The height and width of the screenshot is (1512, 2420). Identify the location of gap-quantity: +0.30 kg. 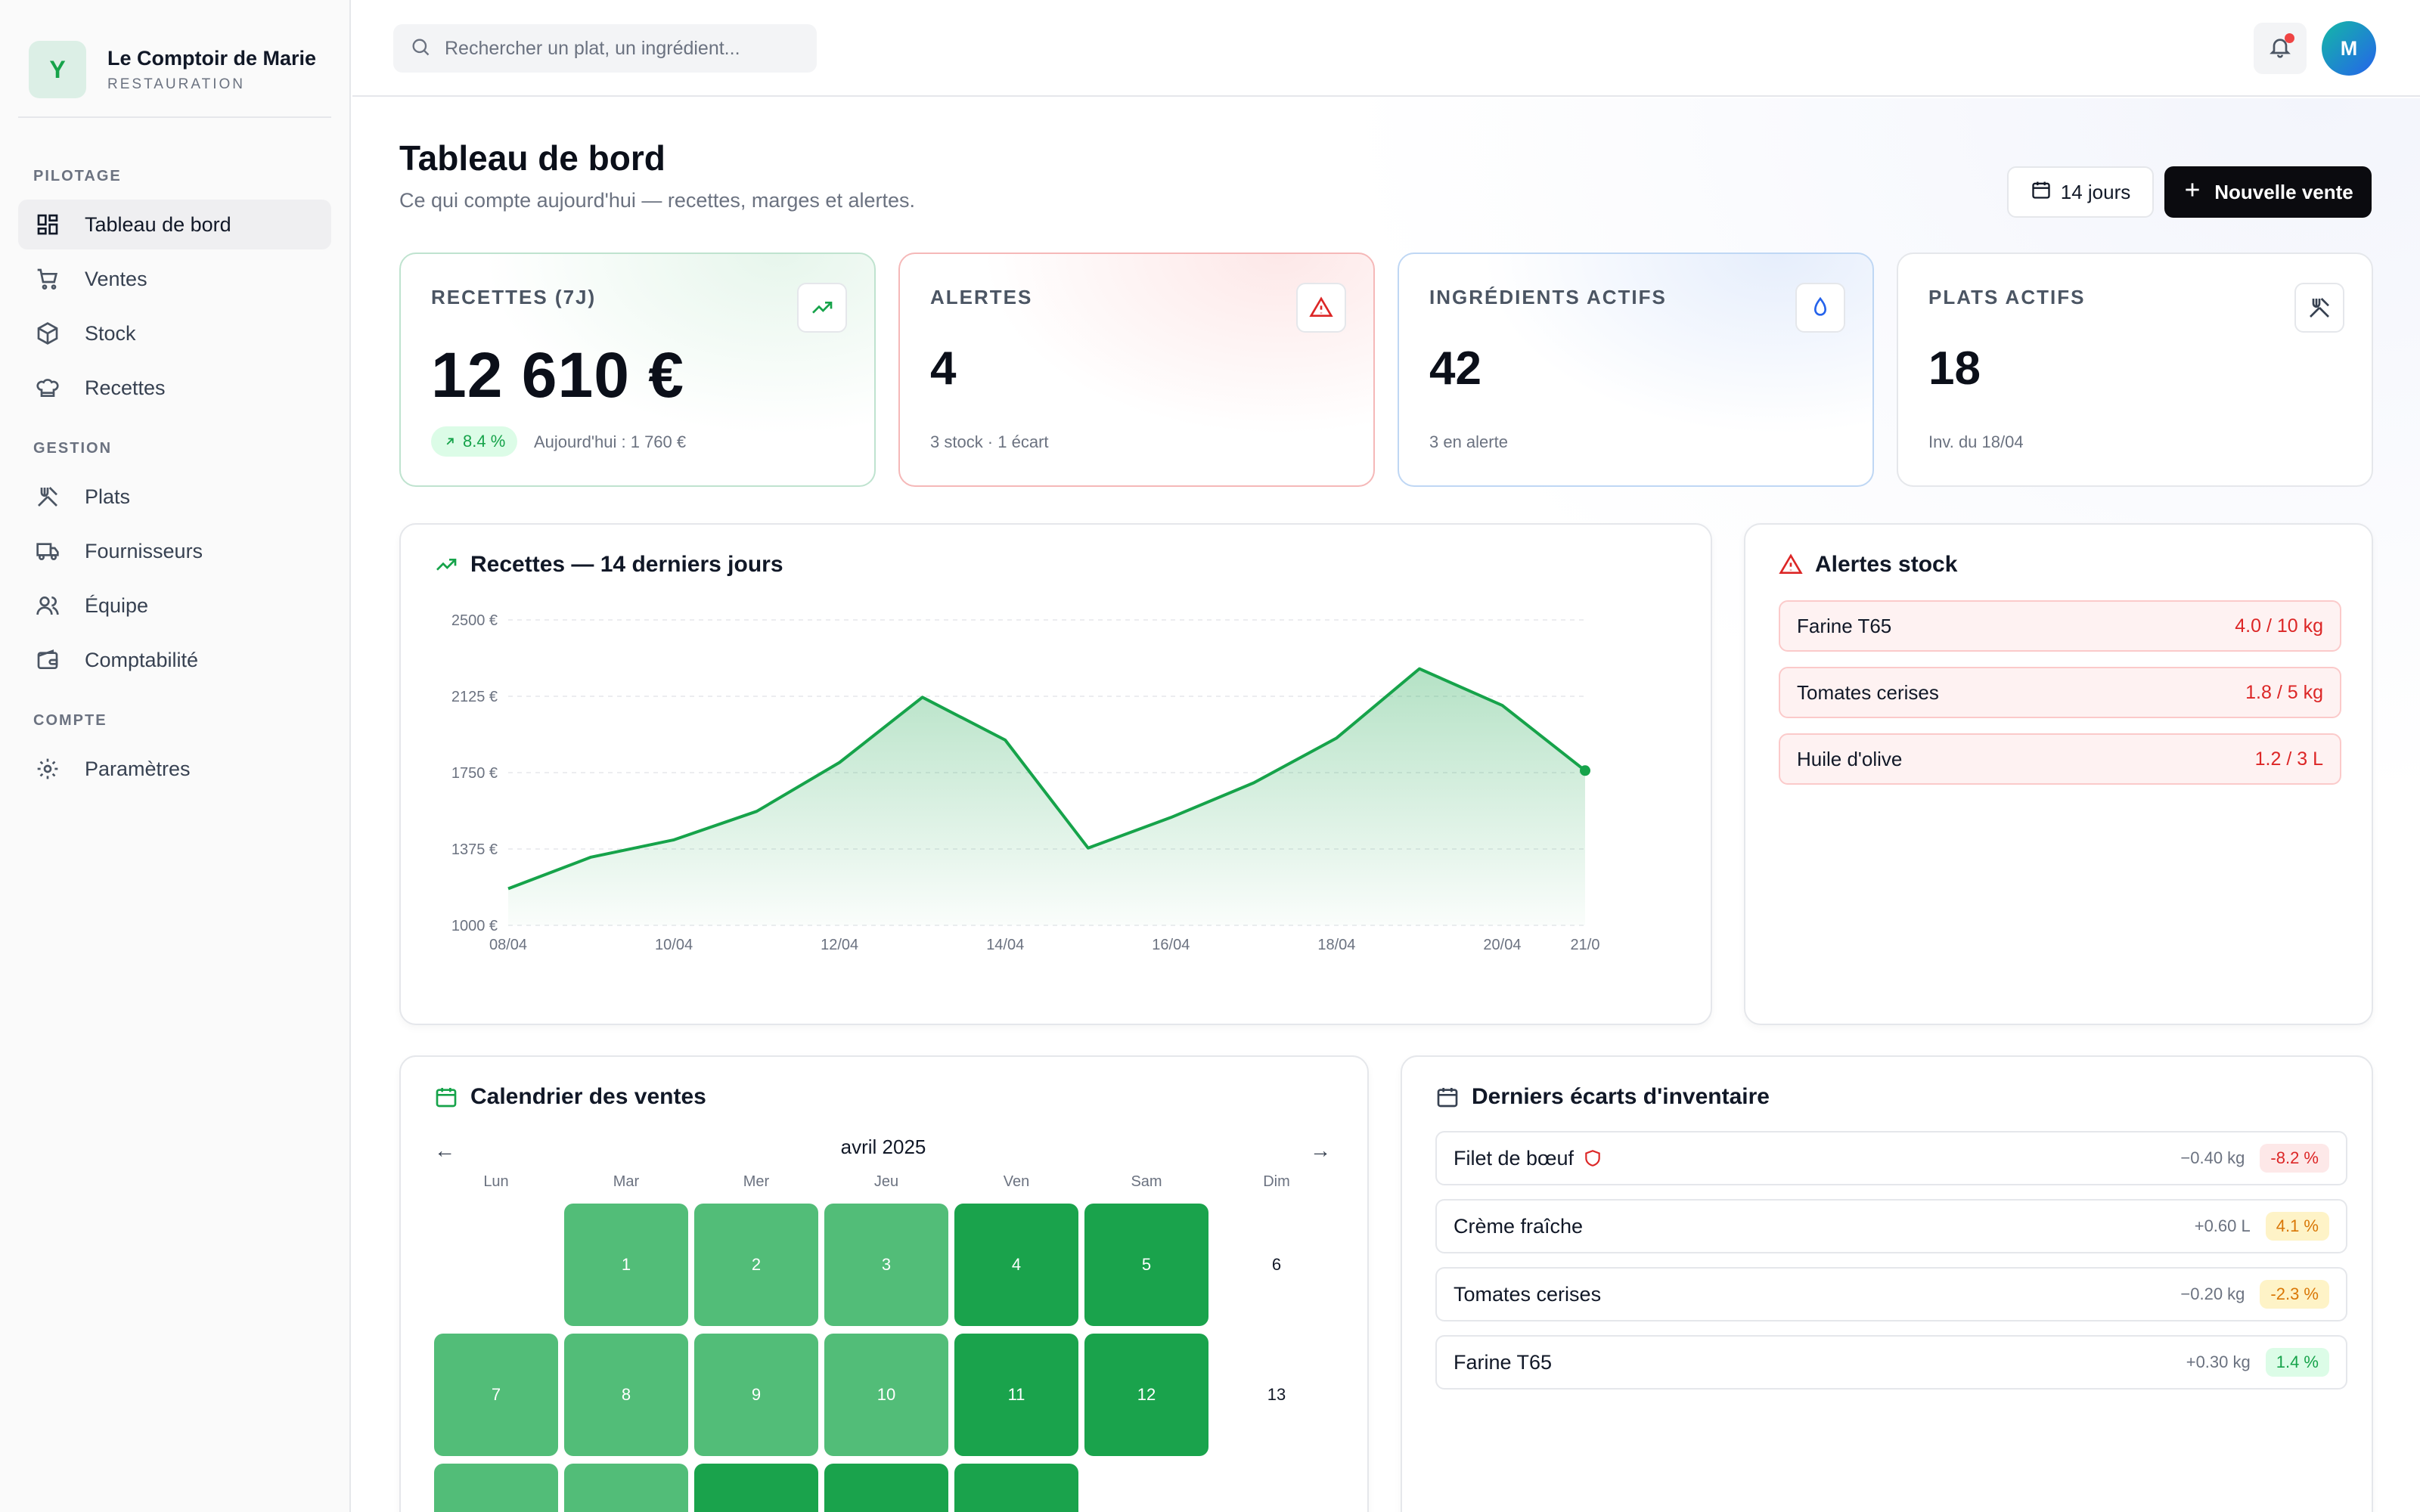
(2218, 1361).